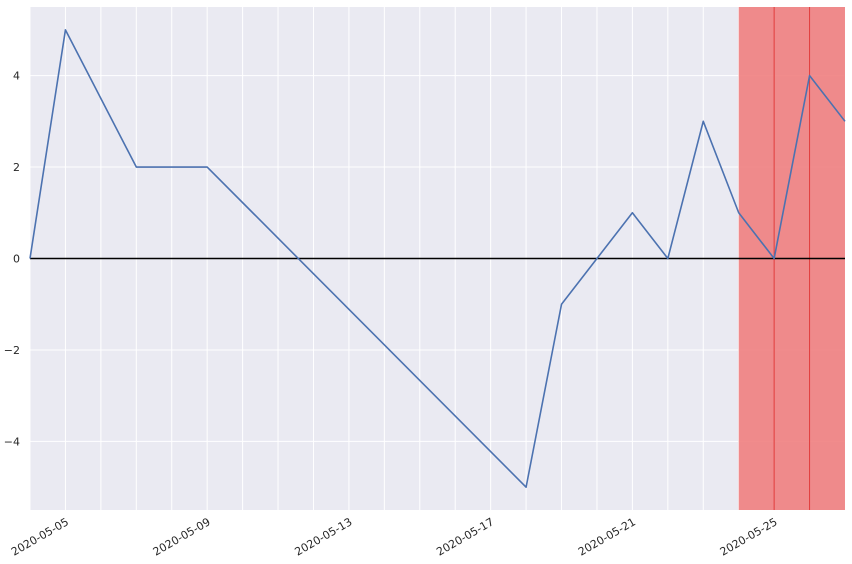  What do you see at coordinates (324, 536) in the screenshot?
I see `x-tick-label: 2020-05-13` at bounding box center [324, 536].